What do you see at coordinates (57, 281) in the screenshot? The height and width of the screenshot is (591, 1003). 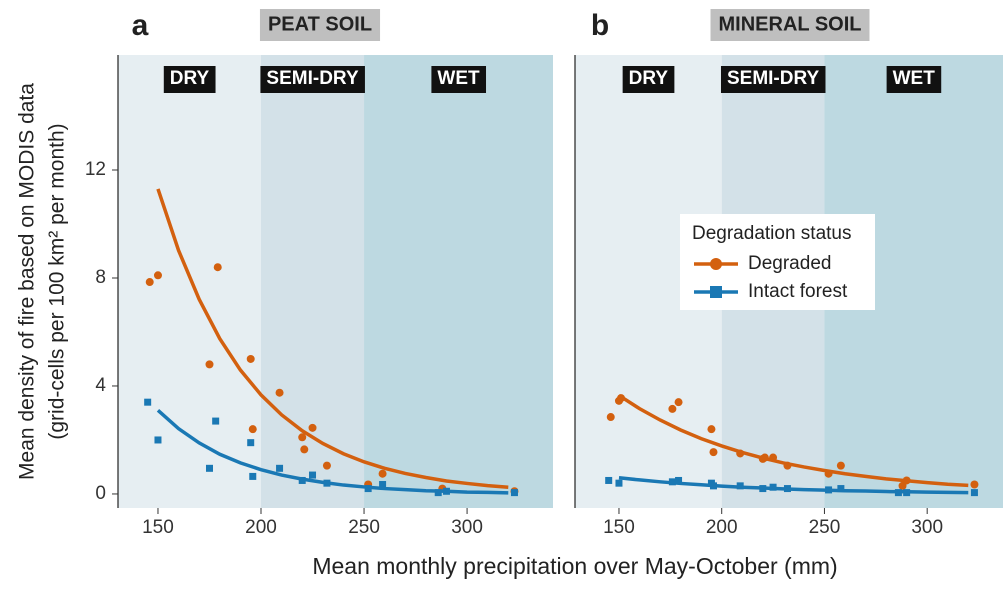 I see `y-axis-label: (grid-cells per 100 km² per month)` at bounding box center [57, 281].